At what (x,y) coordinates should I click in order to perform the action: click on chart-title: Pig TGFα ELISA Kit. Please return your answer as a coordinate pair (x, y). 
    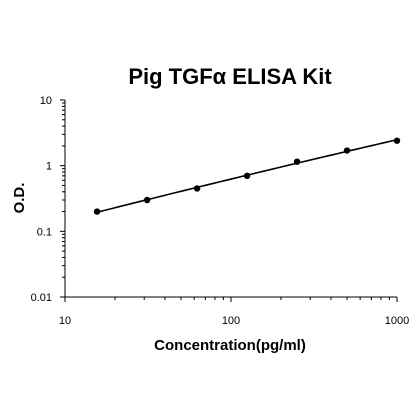
    Looking at the image, I should click on (230, 76).